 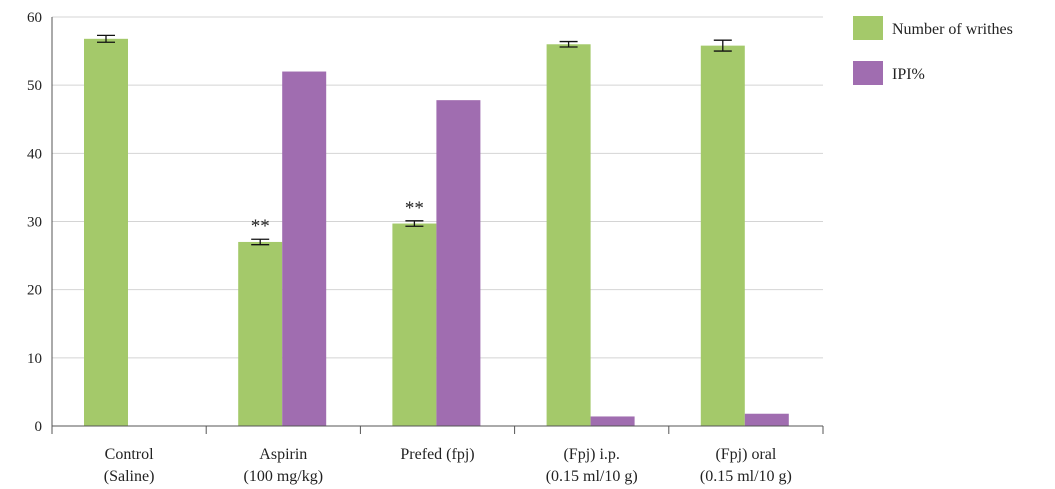 What do you see at coordinates (34, 291) in the screenshot?
I see `y-tick-label: 20` at bounding box center [34, 291].